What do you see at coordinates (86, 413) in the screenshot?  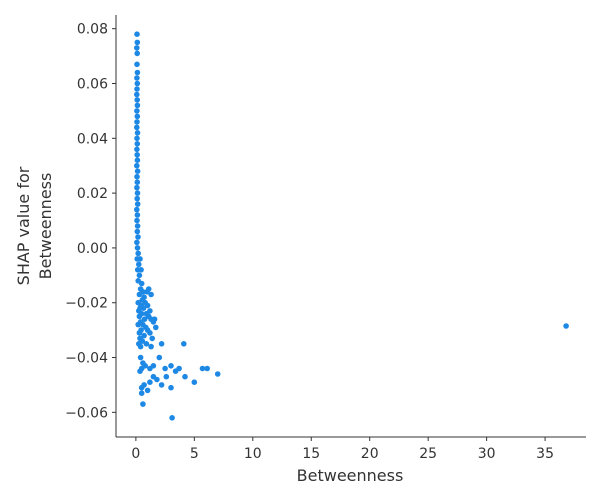 I see `y-tick-label: −0.06` at bounding box center [86, 413].